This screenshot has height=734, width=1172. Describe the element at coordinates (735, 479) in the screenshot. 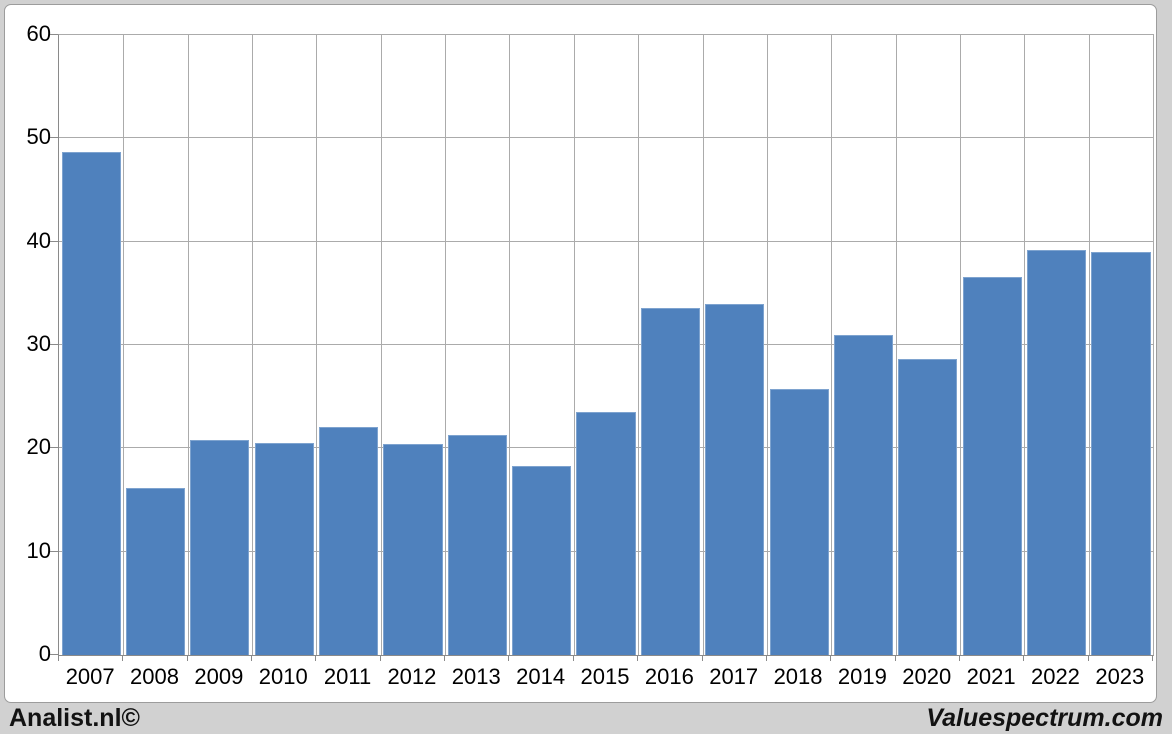

I see `bar-2017` at that location.